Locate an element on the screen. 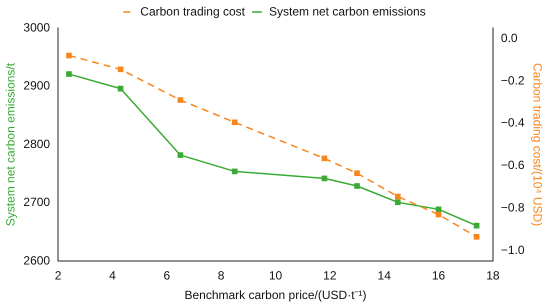 The width and height of the screenshot is (550, 307). x-tick-label: 6 is located at coordinates (166, 275).